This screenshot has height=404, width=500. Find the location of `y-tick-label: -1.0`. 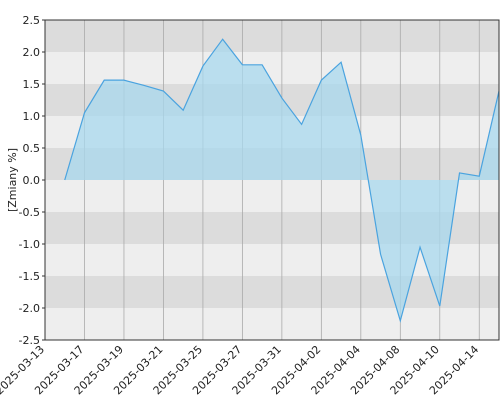

y-tick-label: -1.0 is located at coordinates (29, 244).